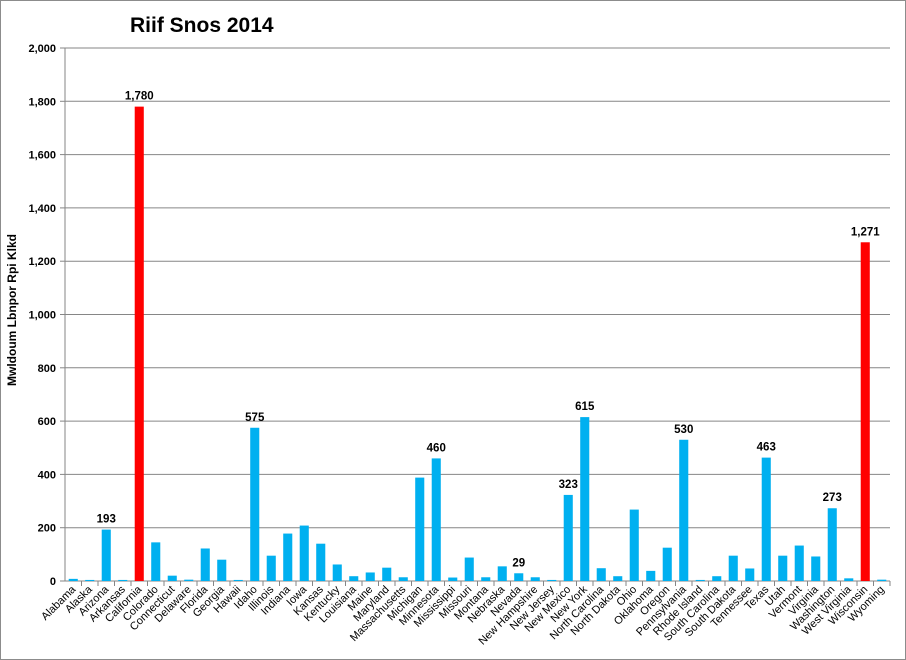 The width and height of the screenshot is (906, 660). Describe the element at coordinates (47, 529) in the screenshot. I see `y-tick-label: 200` at that location.